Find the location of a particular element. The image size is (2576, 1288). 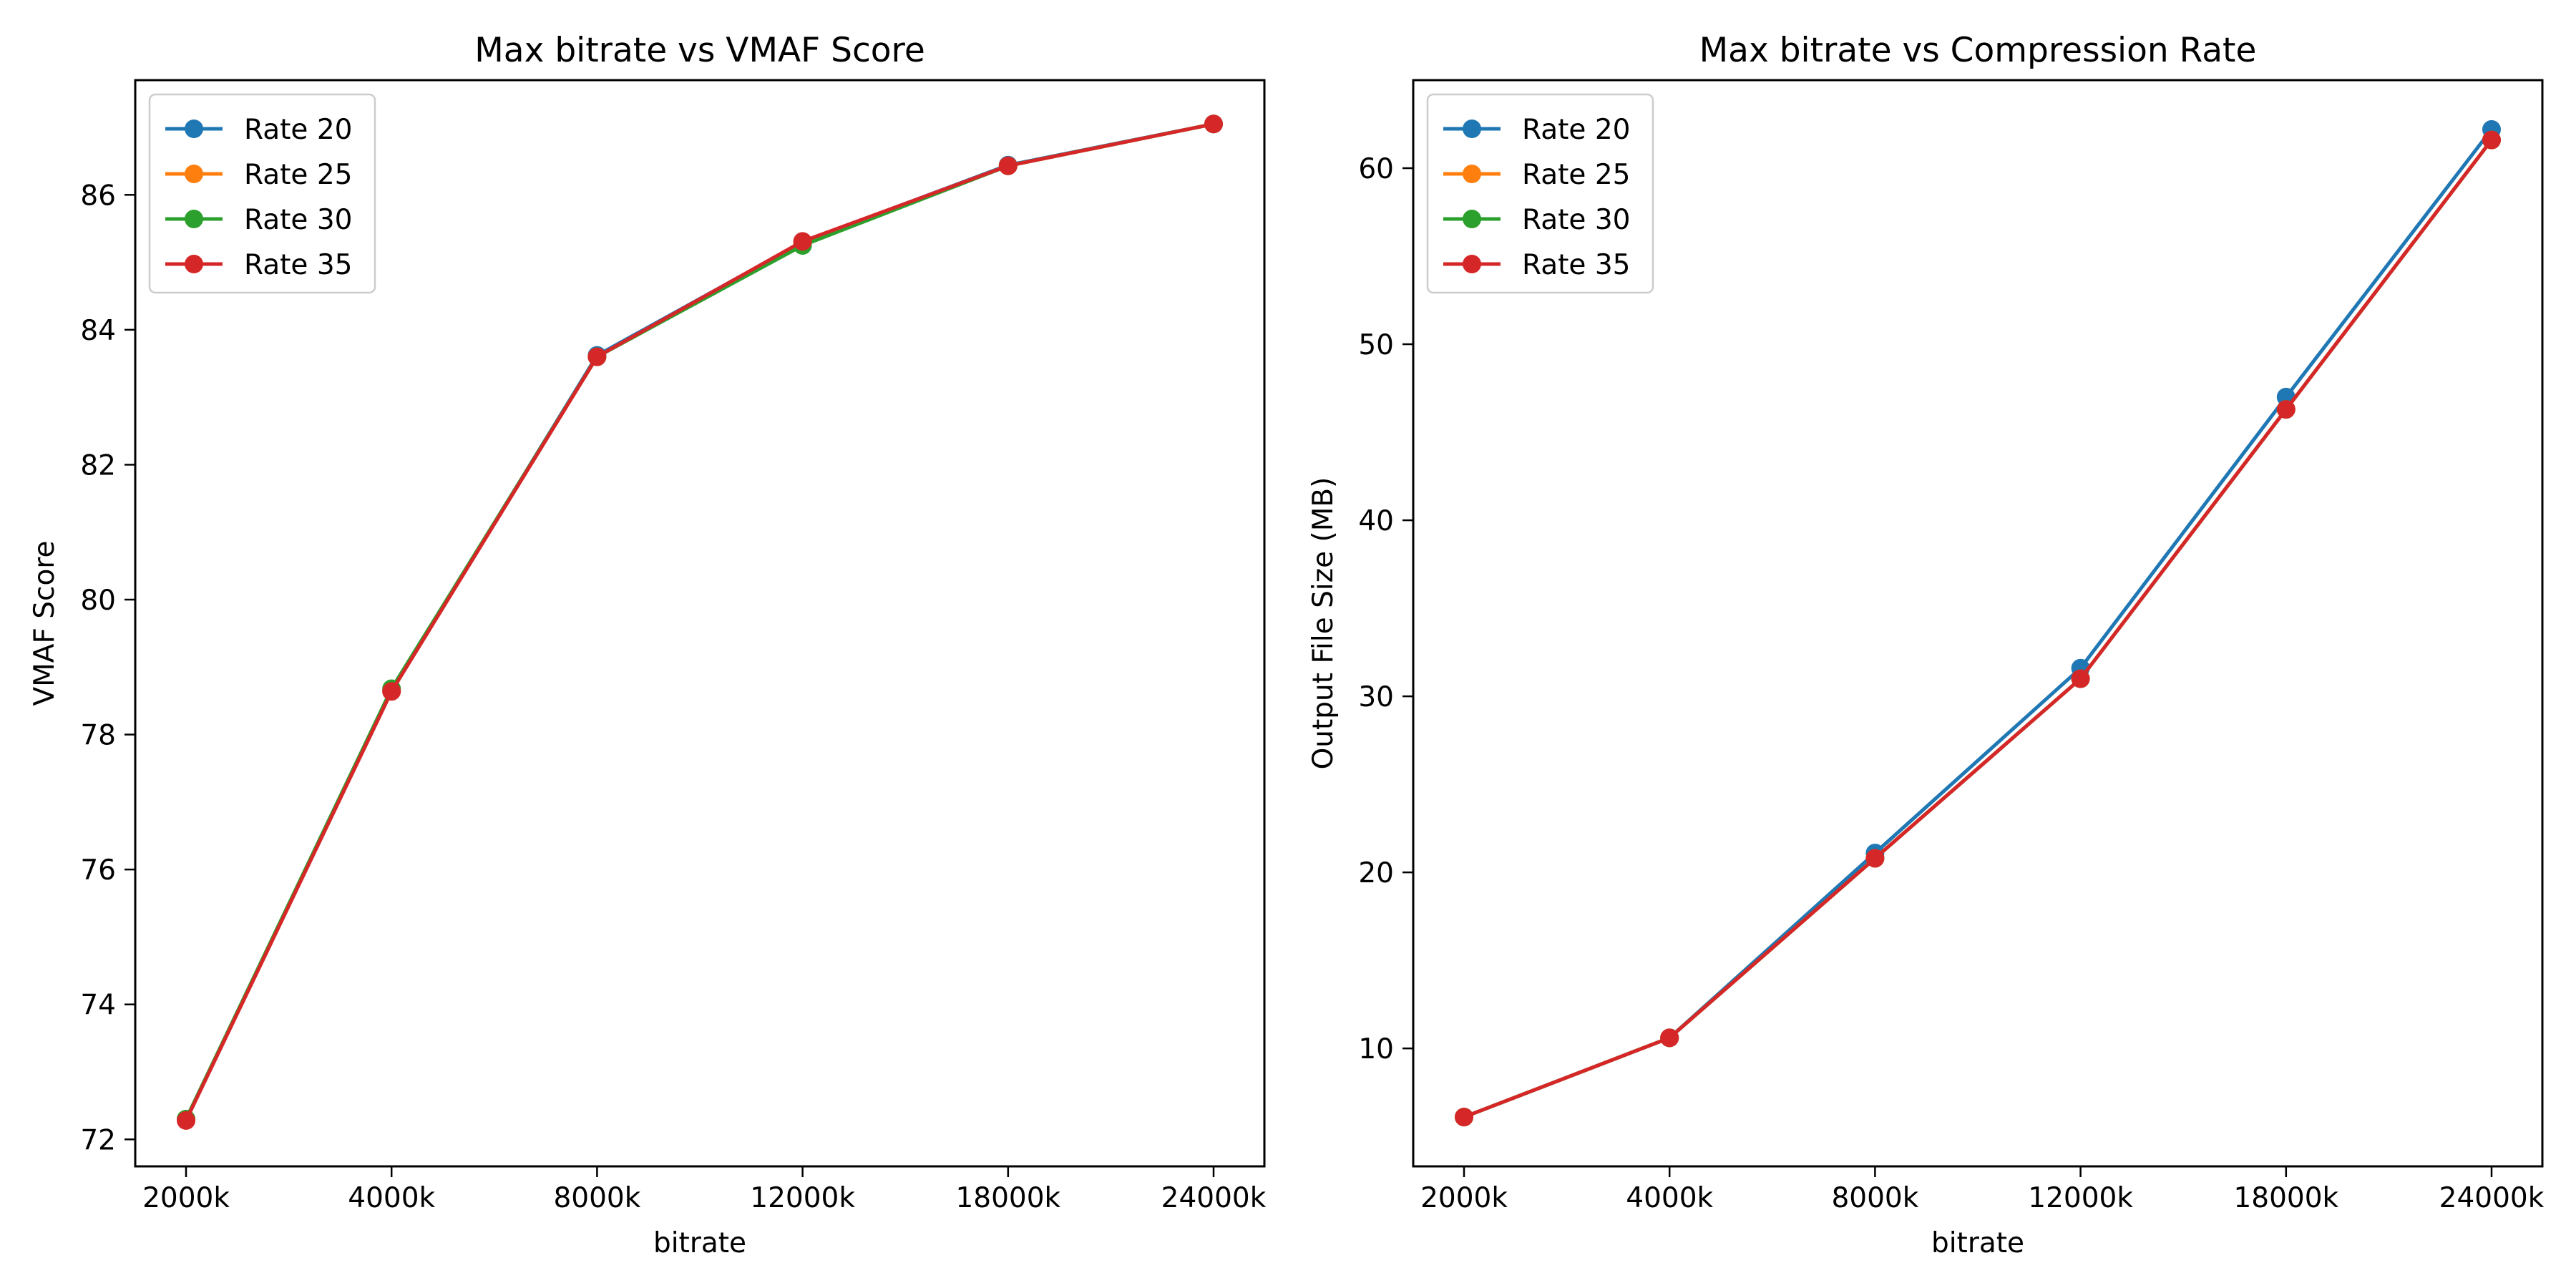

y-tick-label: 10 is located at coordinates (1376, 1049).